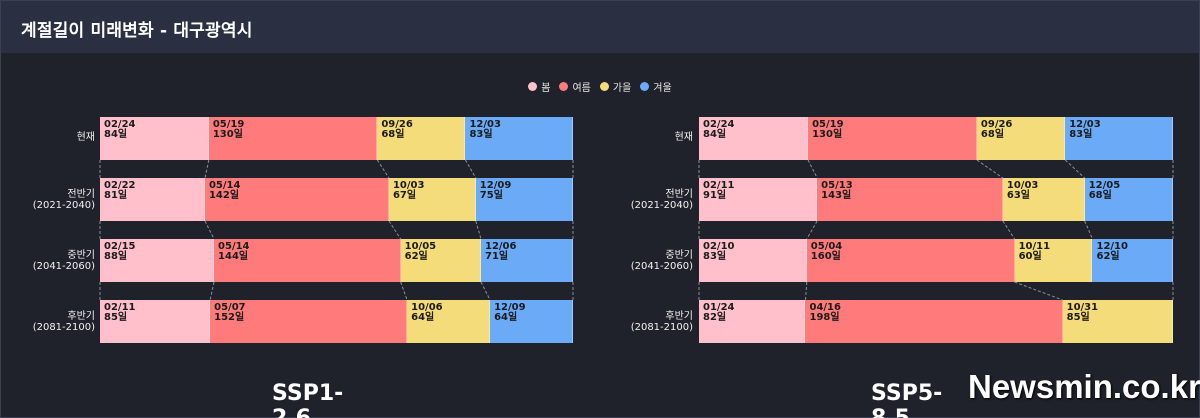 The image size is (1200, 418). What do you see at coordinates (1112, 251) in the screenshot?
I see `segment-data-label: 12/10 62일` at bounding box center [1112, 251].